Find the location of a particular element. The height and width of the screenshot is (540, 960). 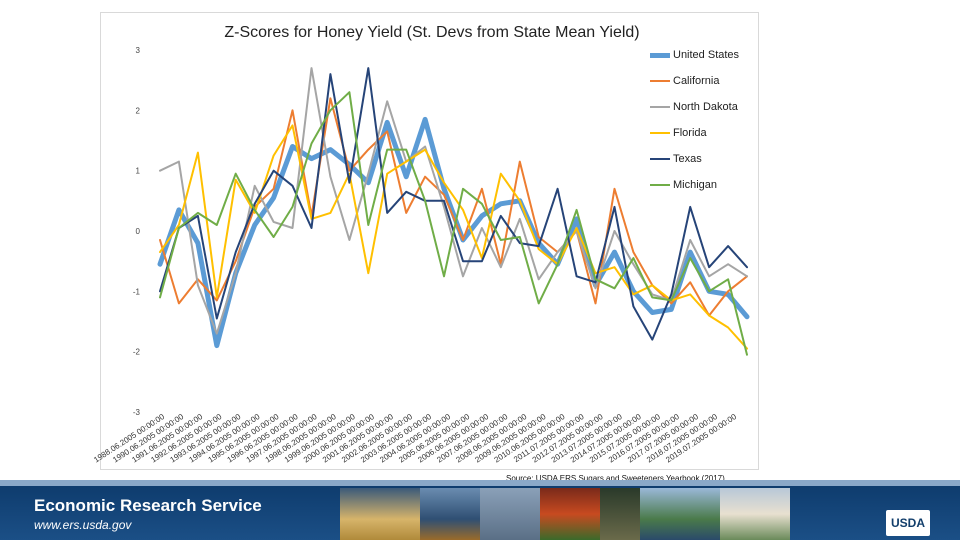

legend-item: Texas is located at coordinates (705, 159).